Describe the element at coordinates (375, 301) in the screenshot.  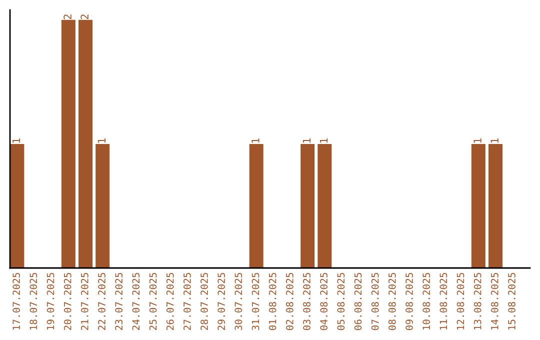
I see `x-tick-label: 07.08.2025` at that location.